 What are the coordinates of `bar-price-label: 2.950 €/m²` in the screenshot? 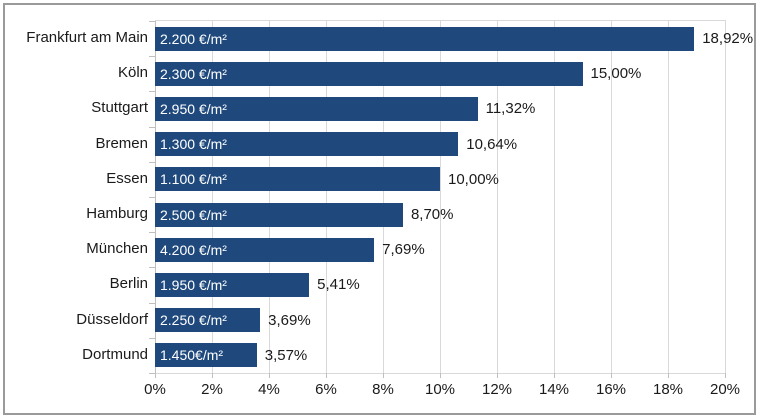 It's located at (193, 108).